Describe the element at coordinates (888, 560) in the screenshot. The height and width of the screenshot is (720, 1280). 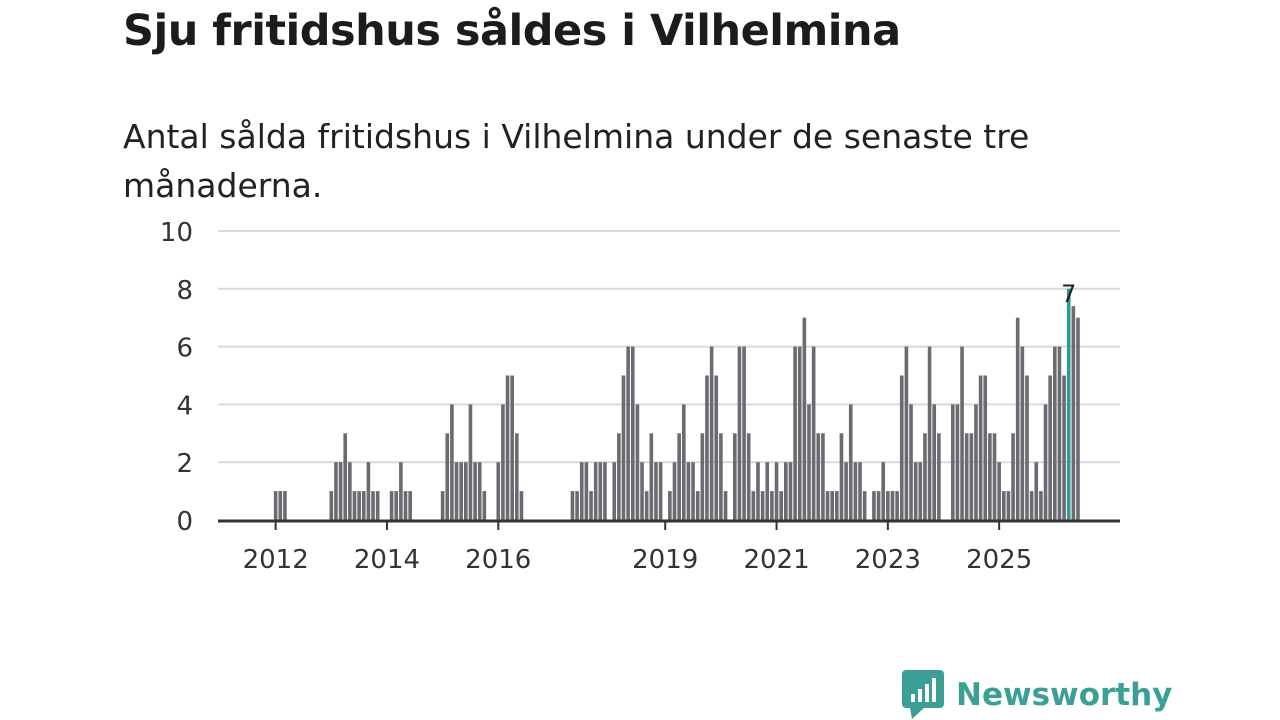
I see `x-tick-label: 2023` at that location.